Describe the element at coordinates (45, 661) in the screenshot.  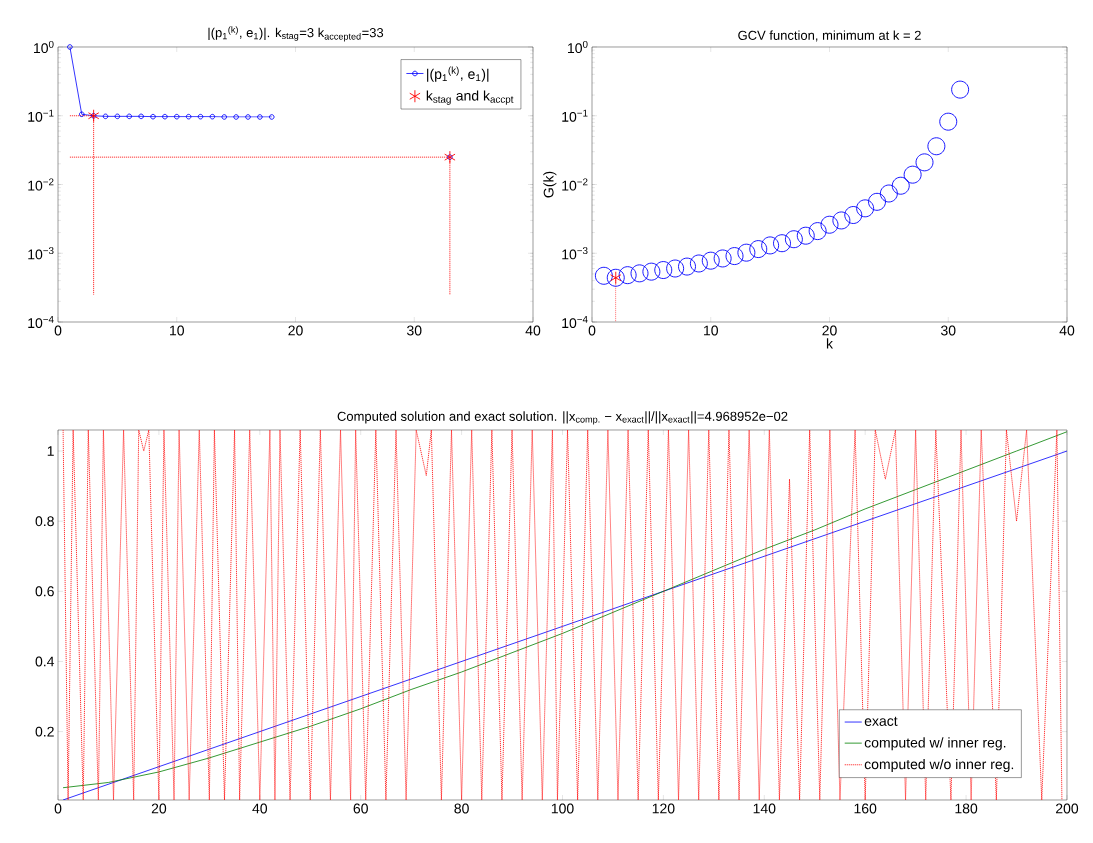
I see `y-tick-label: 0.4` at that location.